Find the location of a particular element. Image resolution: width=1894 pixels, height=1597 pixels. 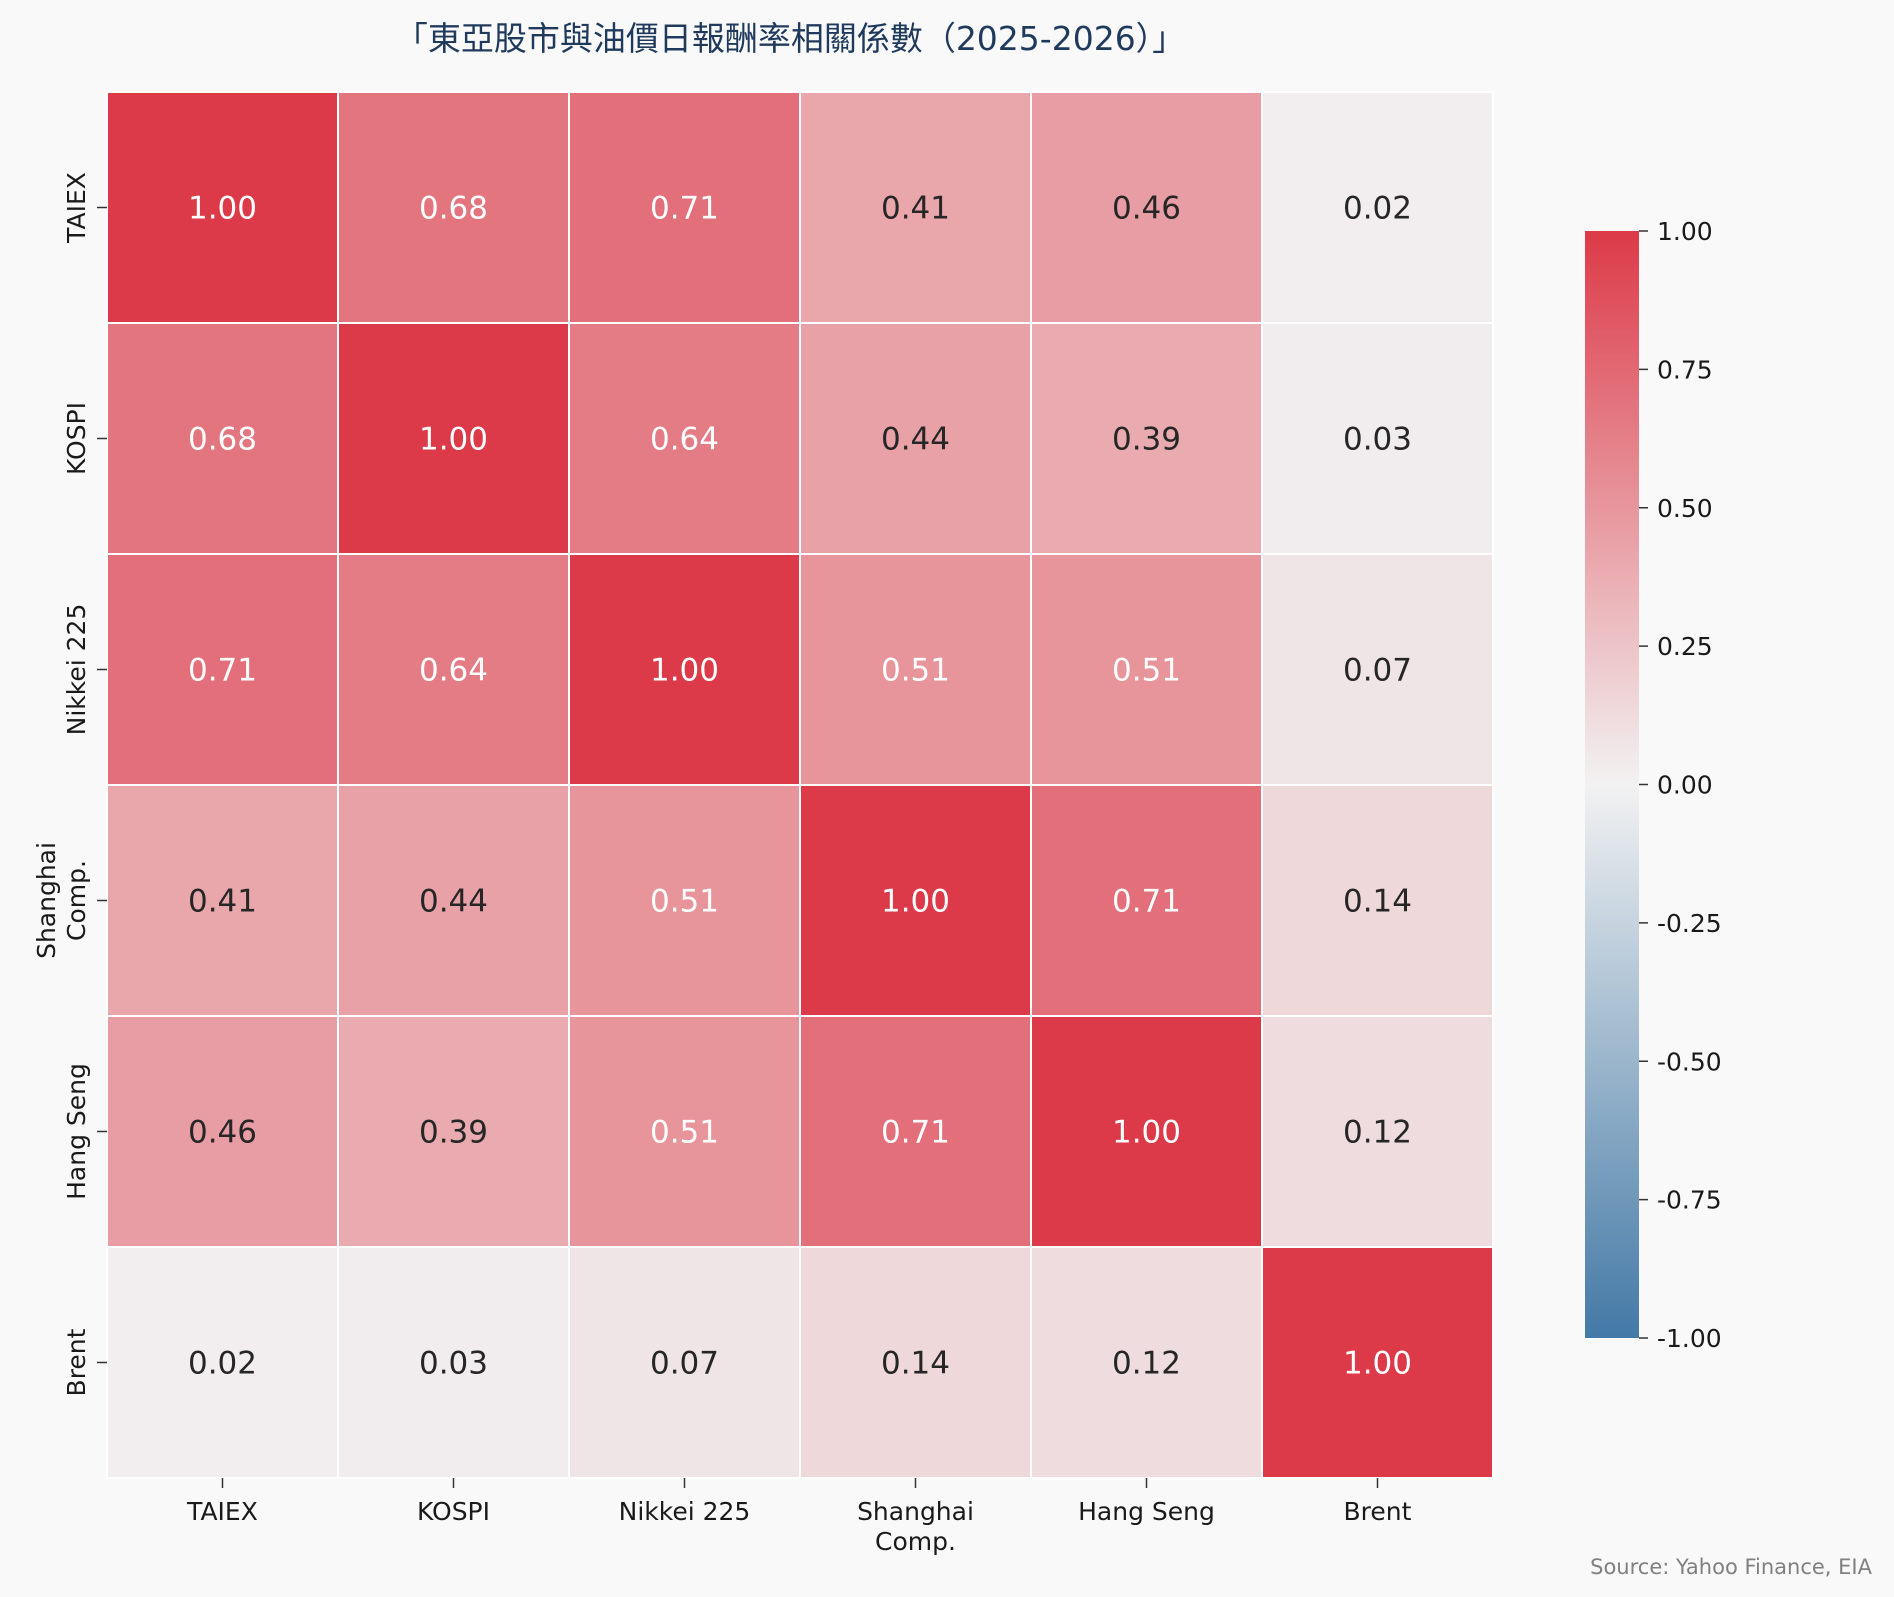

colorbar-tick-label: -0.75 is located at coordinates (1689, 1200).